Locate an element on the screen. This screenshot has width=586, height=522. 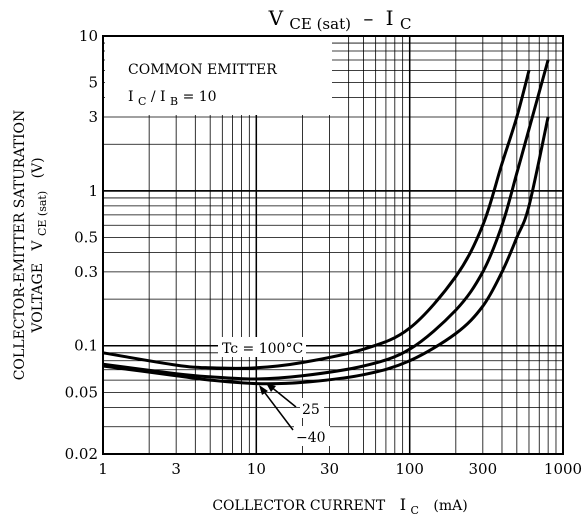
title-var: I is located at coordinates (390, 18).